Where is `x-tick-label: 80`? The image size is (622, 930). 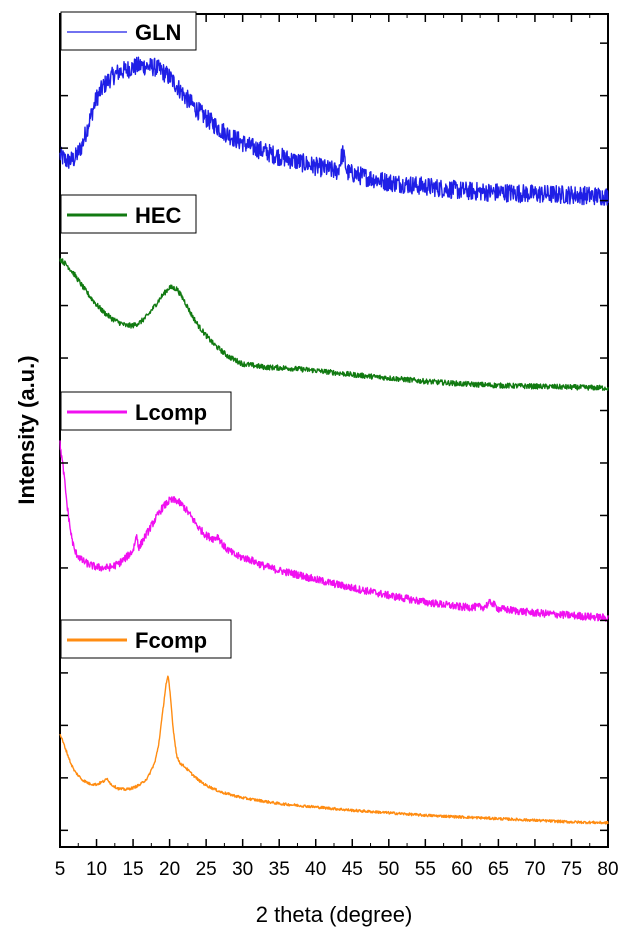 x-tick-label: 80 is located at coordinates (607, 869).